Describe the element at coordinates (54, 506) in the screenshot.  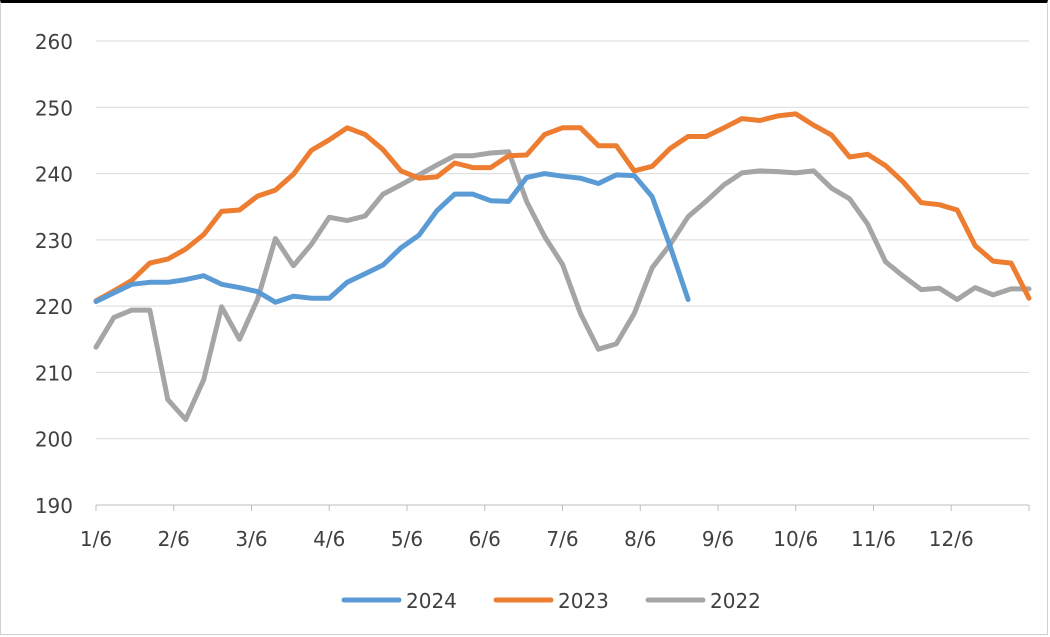
I see `y-tick-label: 190` at that location.